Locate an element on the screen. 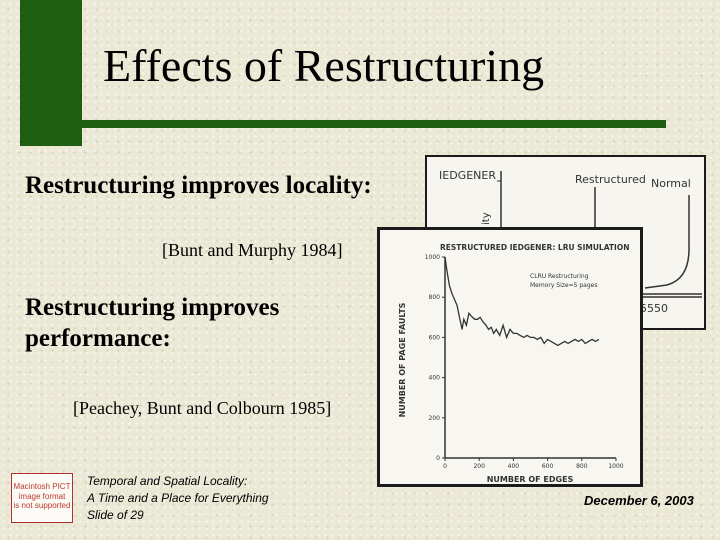 This screenshot has width=720, height=540. placeholder-line-3: is not supported is located at coordinates (42, 505).